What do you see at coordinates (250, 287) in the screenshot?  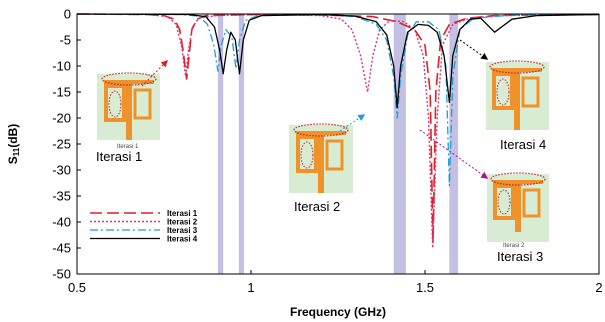 I see `x-tick-label: 1` at bounding box center [250, 287].